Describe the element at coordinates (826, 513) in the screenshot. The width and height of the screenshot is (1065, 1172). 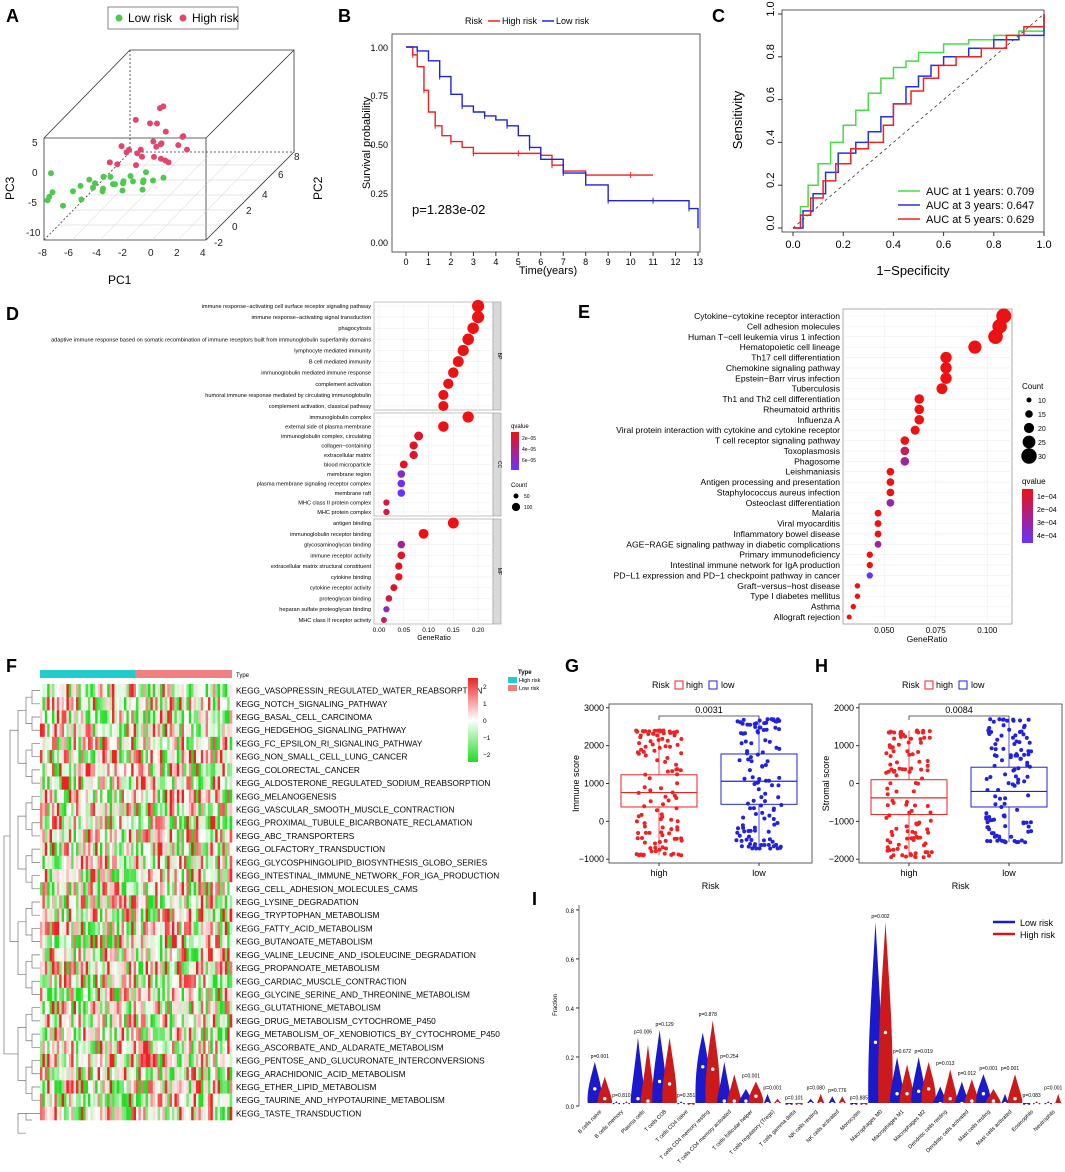
I see `e-term-label: Malaria` at that location.